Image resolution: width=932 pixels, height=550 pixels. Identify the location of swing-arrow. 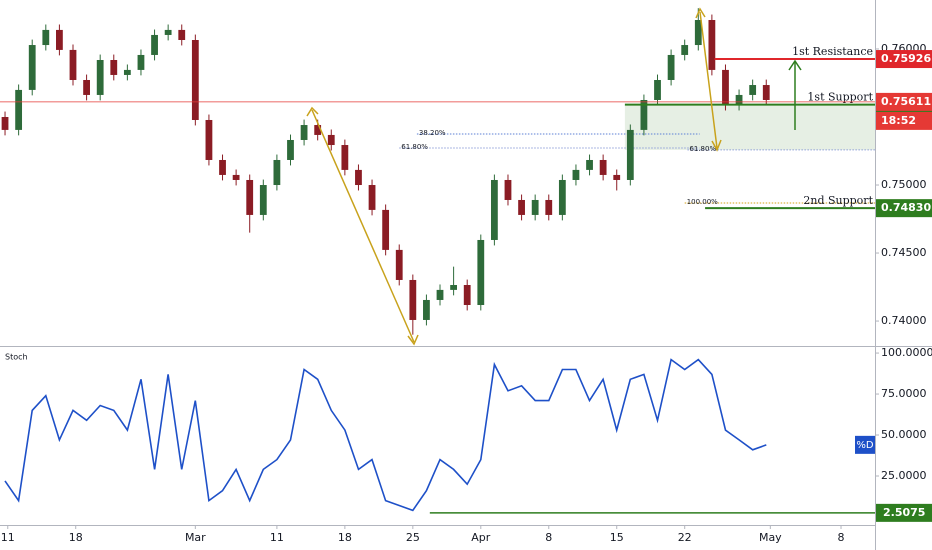
(363, 226).